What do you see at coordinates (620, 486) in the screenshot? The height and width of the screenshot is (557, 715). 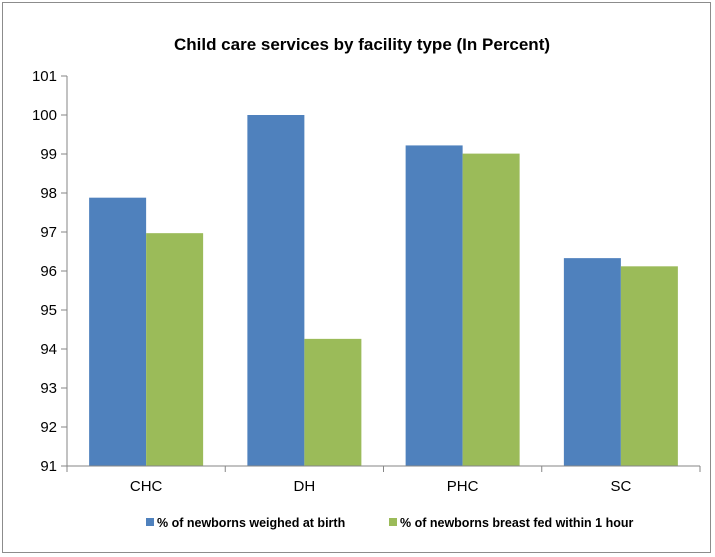 I see `x-tick-label: SC` at bounding box center [620, 486].